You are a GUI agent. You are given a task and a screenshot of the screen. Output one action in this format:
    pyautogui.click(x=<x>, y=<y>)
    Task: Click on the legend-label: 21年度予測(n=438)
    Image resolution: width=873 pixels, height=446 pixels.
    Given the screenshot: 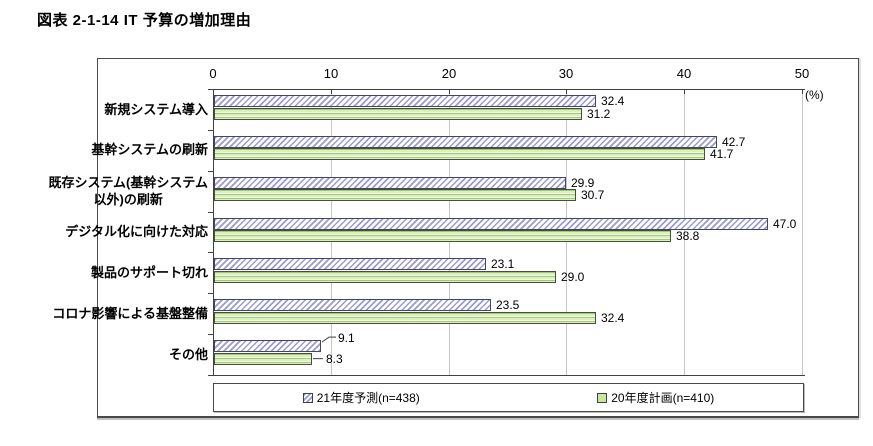 What is the action you would take?
    pyautogui.click(x=368, y=398)
    